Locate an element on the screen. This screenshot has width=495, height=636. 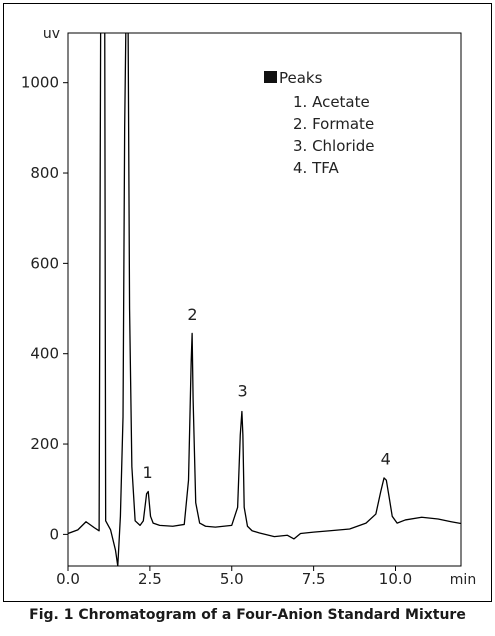
x-tick-label: 0.0 is located at coordinates (68, 579).